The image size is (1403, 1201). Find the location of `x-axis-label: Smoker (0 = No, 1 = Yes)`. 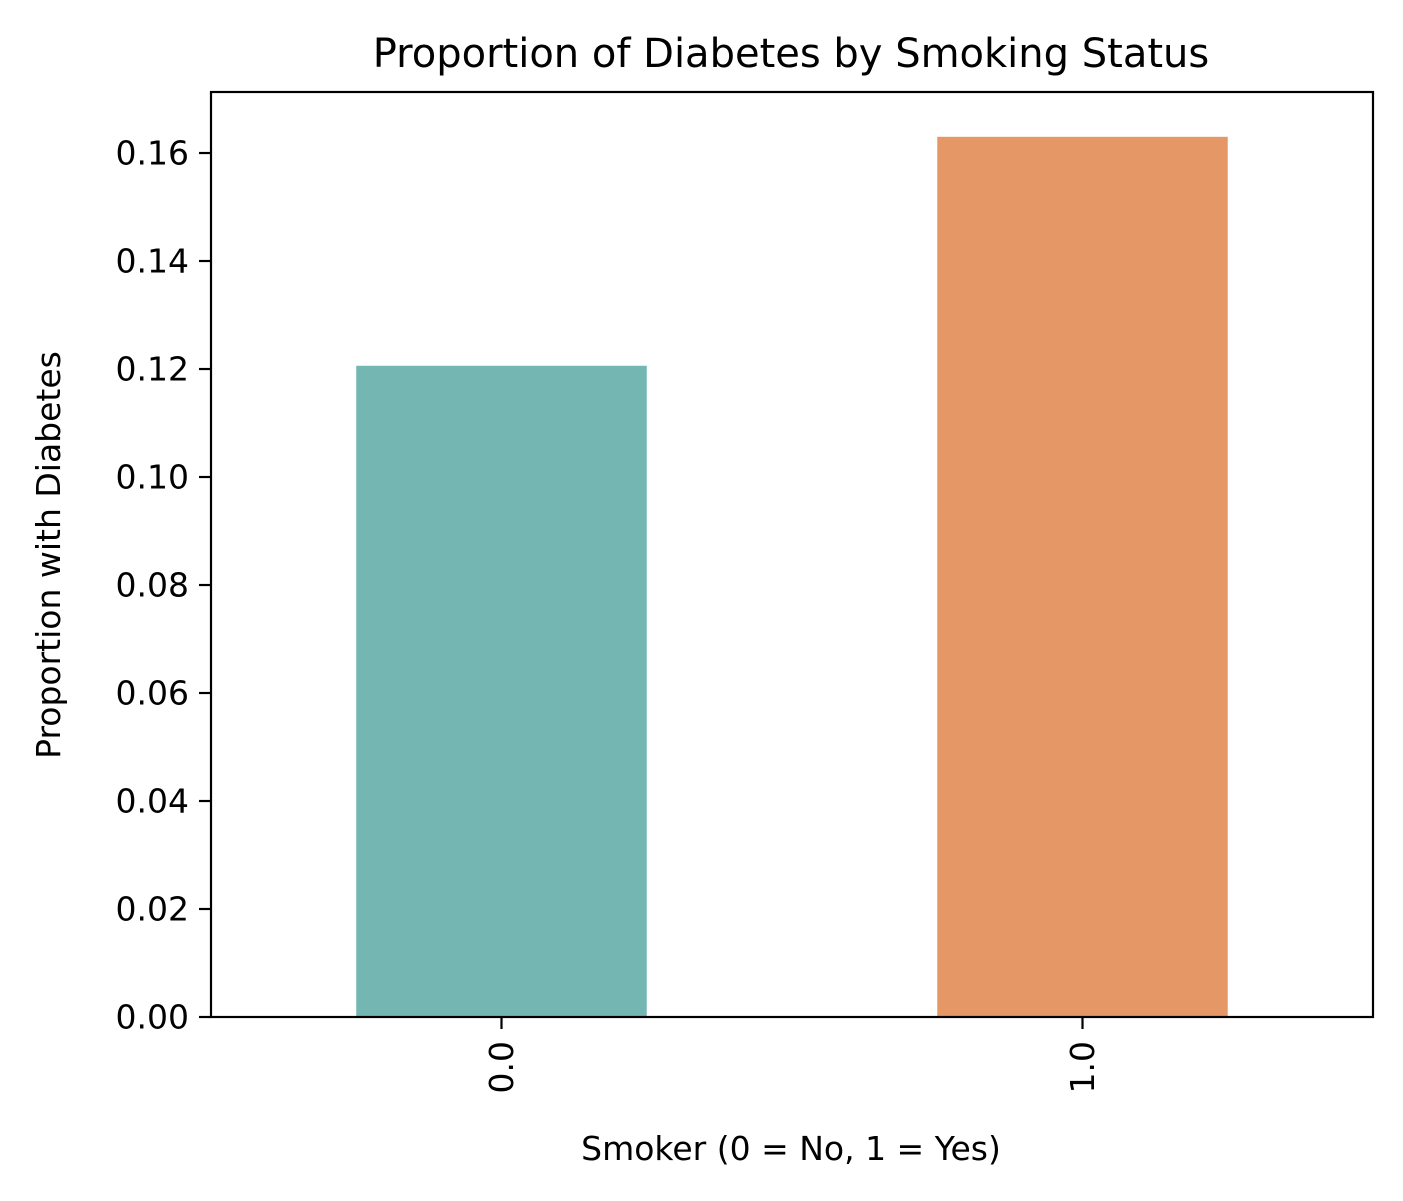

x-axis-label: Smoker (0 = No, 1 = Yes) is located at coordinates (791, 1148).